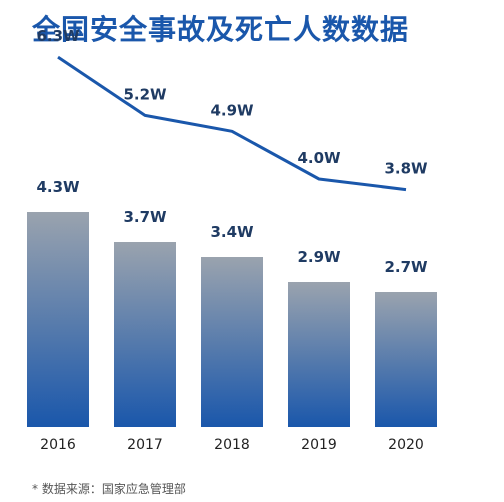  I want to click on x-tick-2016: 2016, so click(58, 445).